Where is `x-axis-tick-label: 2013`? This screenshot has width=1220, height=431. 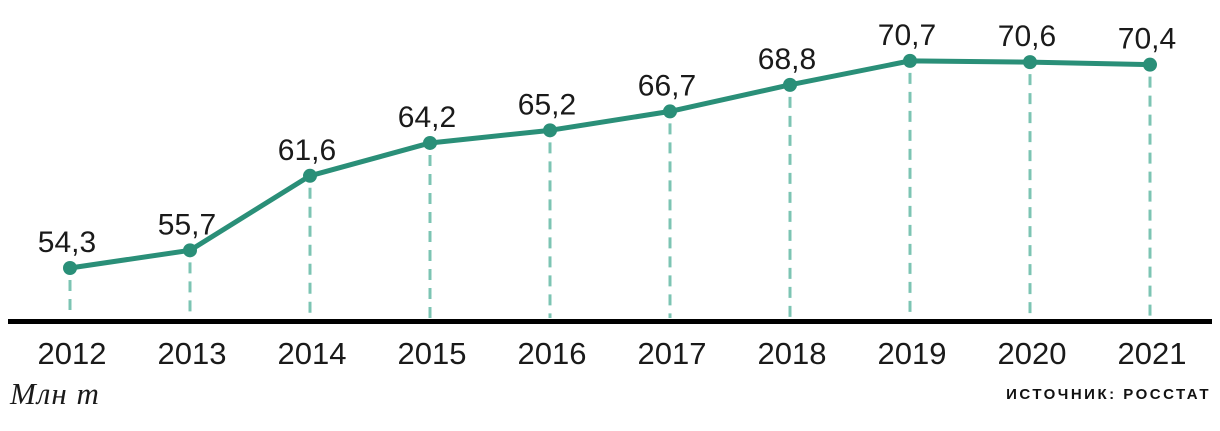
x-axis-tick-label: 2013 is located at coordinates (192, 353).